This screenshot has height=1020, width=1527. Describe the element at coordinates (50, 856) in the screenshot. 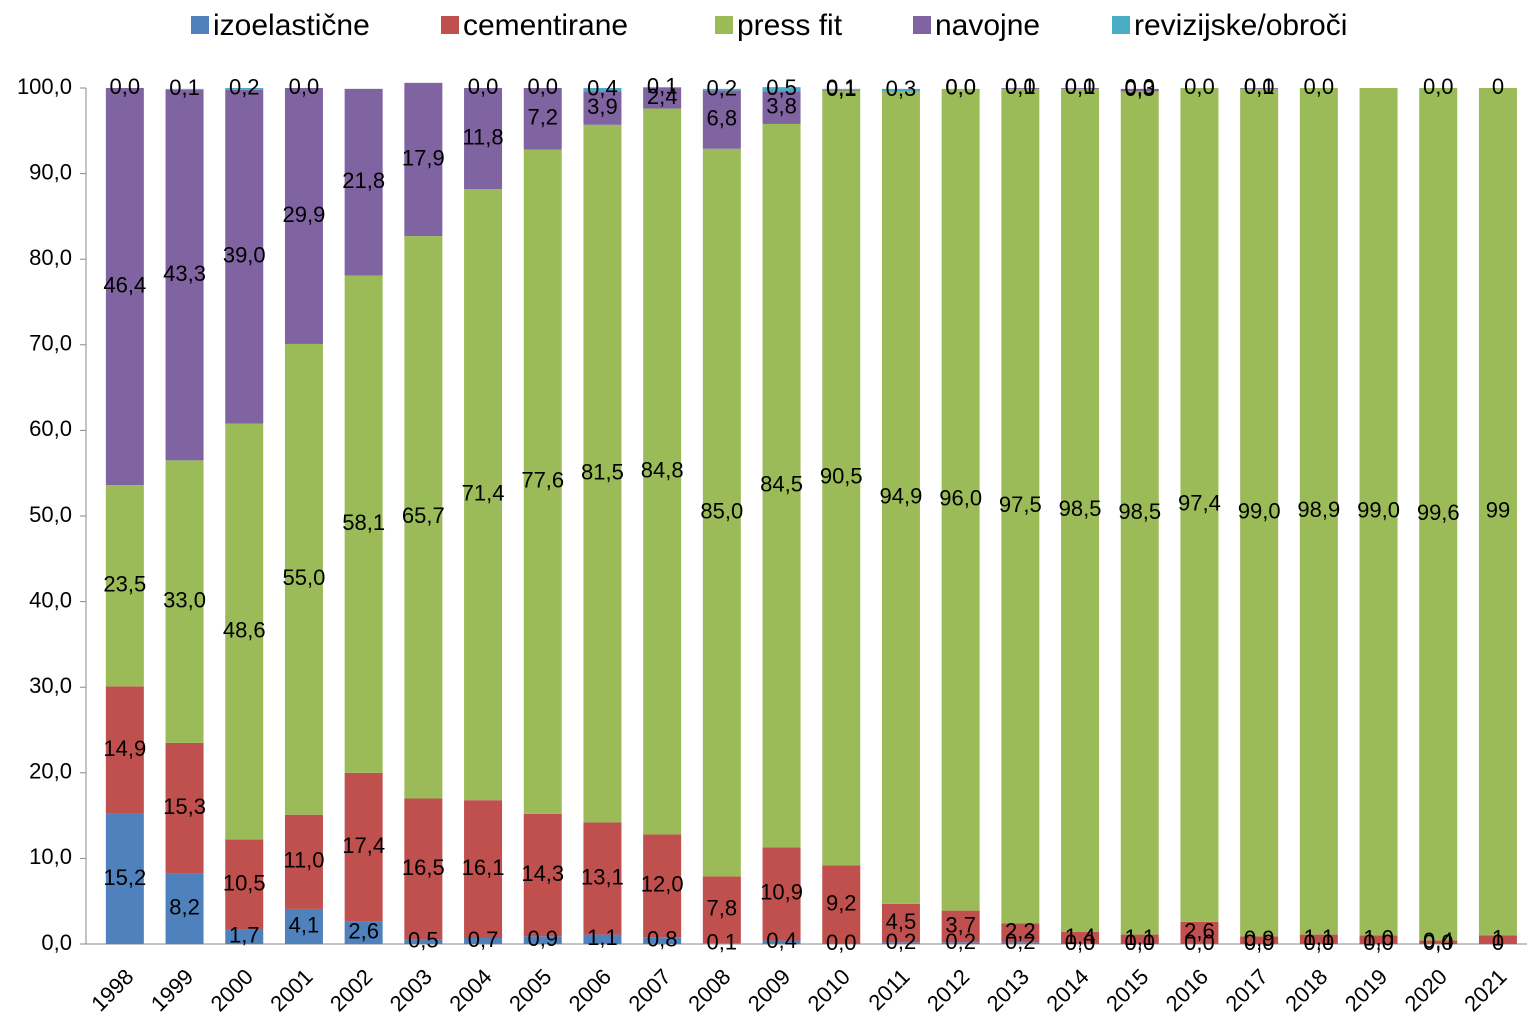

I see `y-tick-label: 10,0` at that location.